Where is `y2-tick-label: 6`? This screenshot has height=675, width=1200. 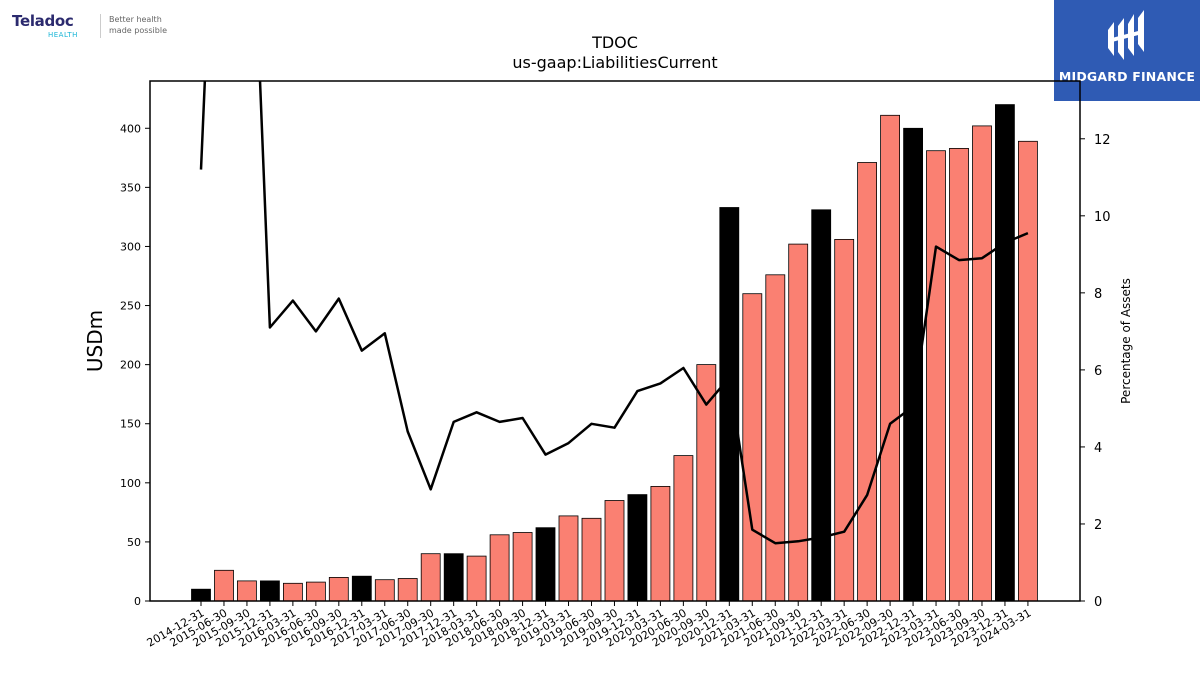 y2-tick-label: 6 is located at coordinates (1098, 371).